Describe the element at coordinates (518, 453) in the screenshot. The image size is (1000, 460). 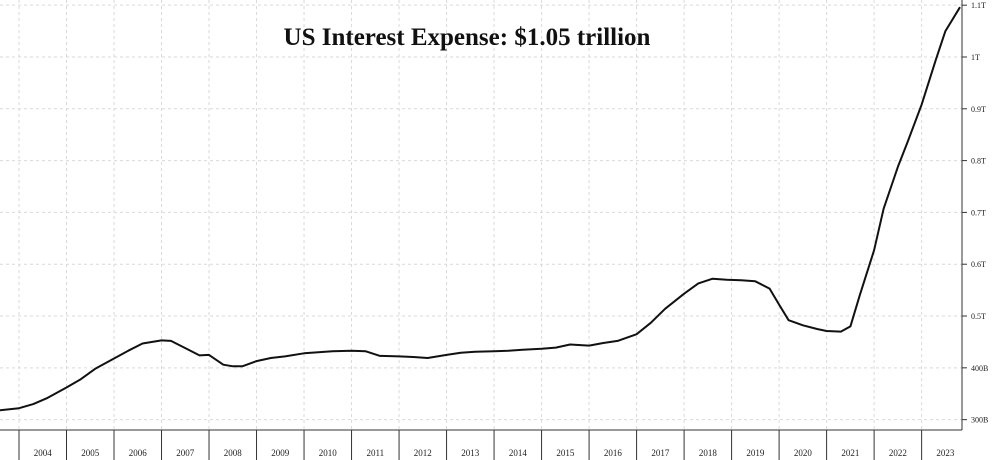
I see `x-tick-label: 2014` at that location.